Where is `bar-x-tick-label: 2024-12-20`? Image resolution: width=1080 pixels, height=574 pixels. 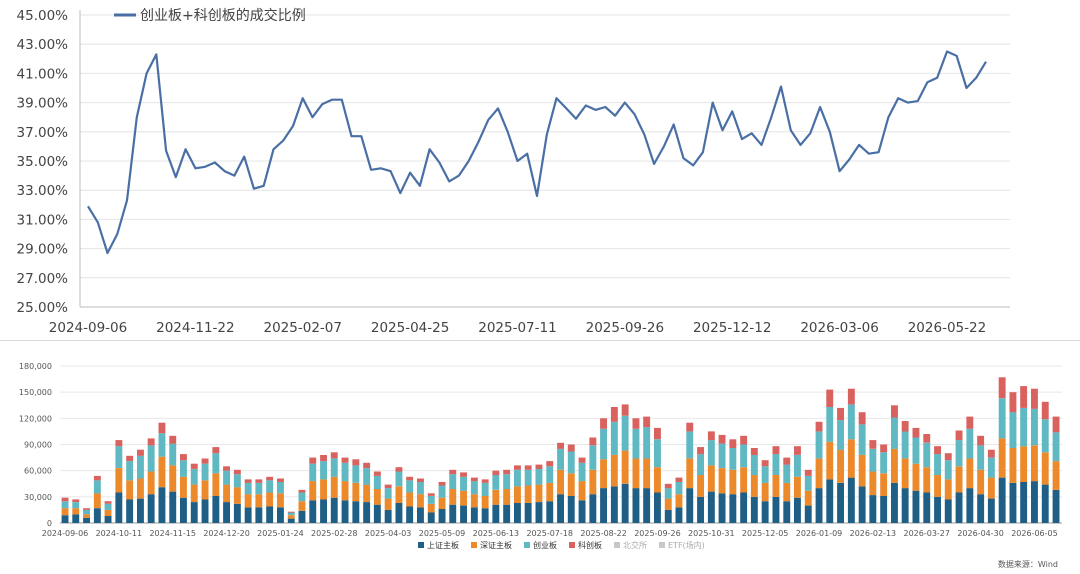 bar-x-tick-label: 2024-12-20 is located at coordinates (226, 533).